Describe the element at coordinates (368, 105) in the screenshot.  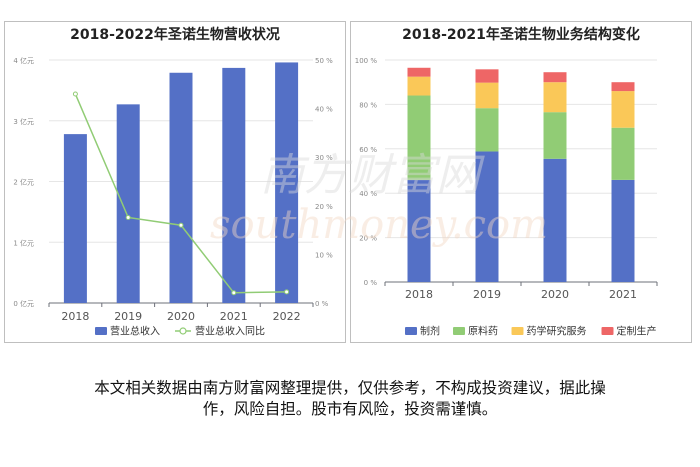
I see `y-tick-label: 80 %` at that location.